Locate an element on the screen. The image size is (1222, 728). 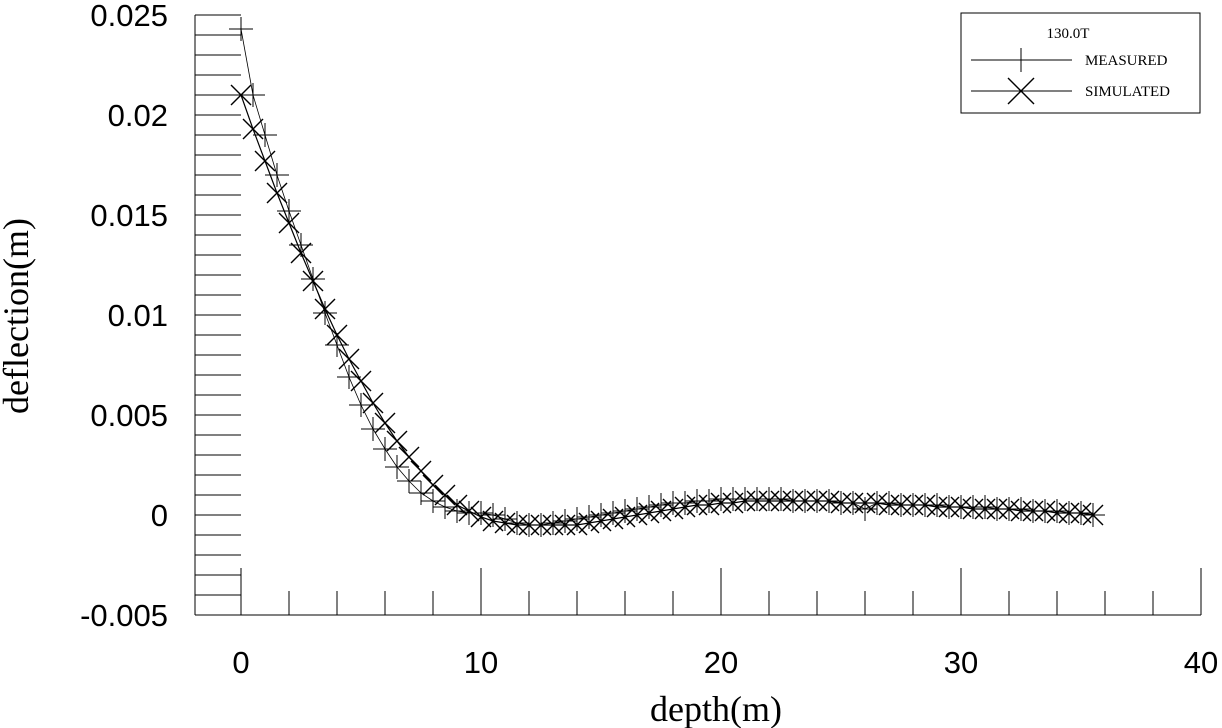
y-tick-label: -0.005 is located at coordinates (124, 615).